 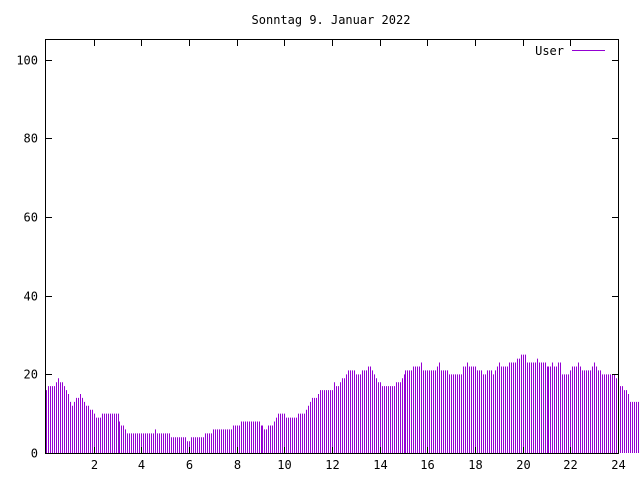 I want to click on x-tick-label: 16, so click(x=427, y=465).